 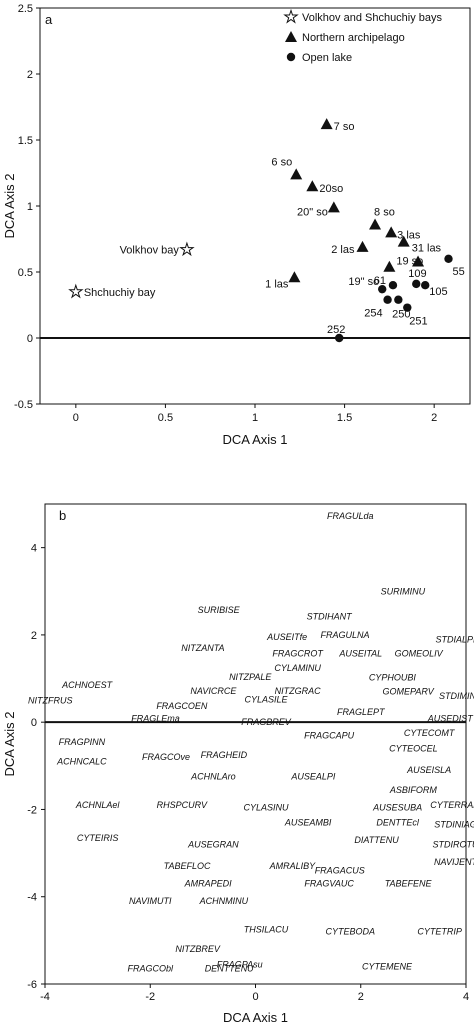 I want to click on panel-letter: b, so click(x=62, y=515).